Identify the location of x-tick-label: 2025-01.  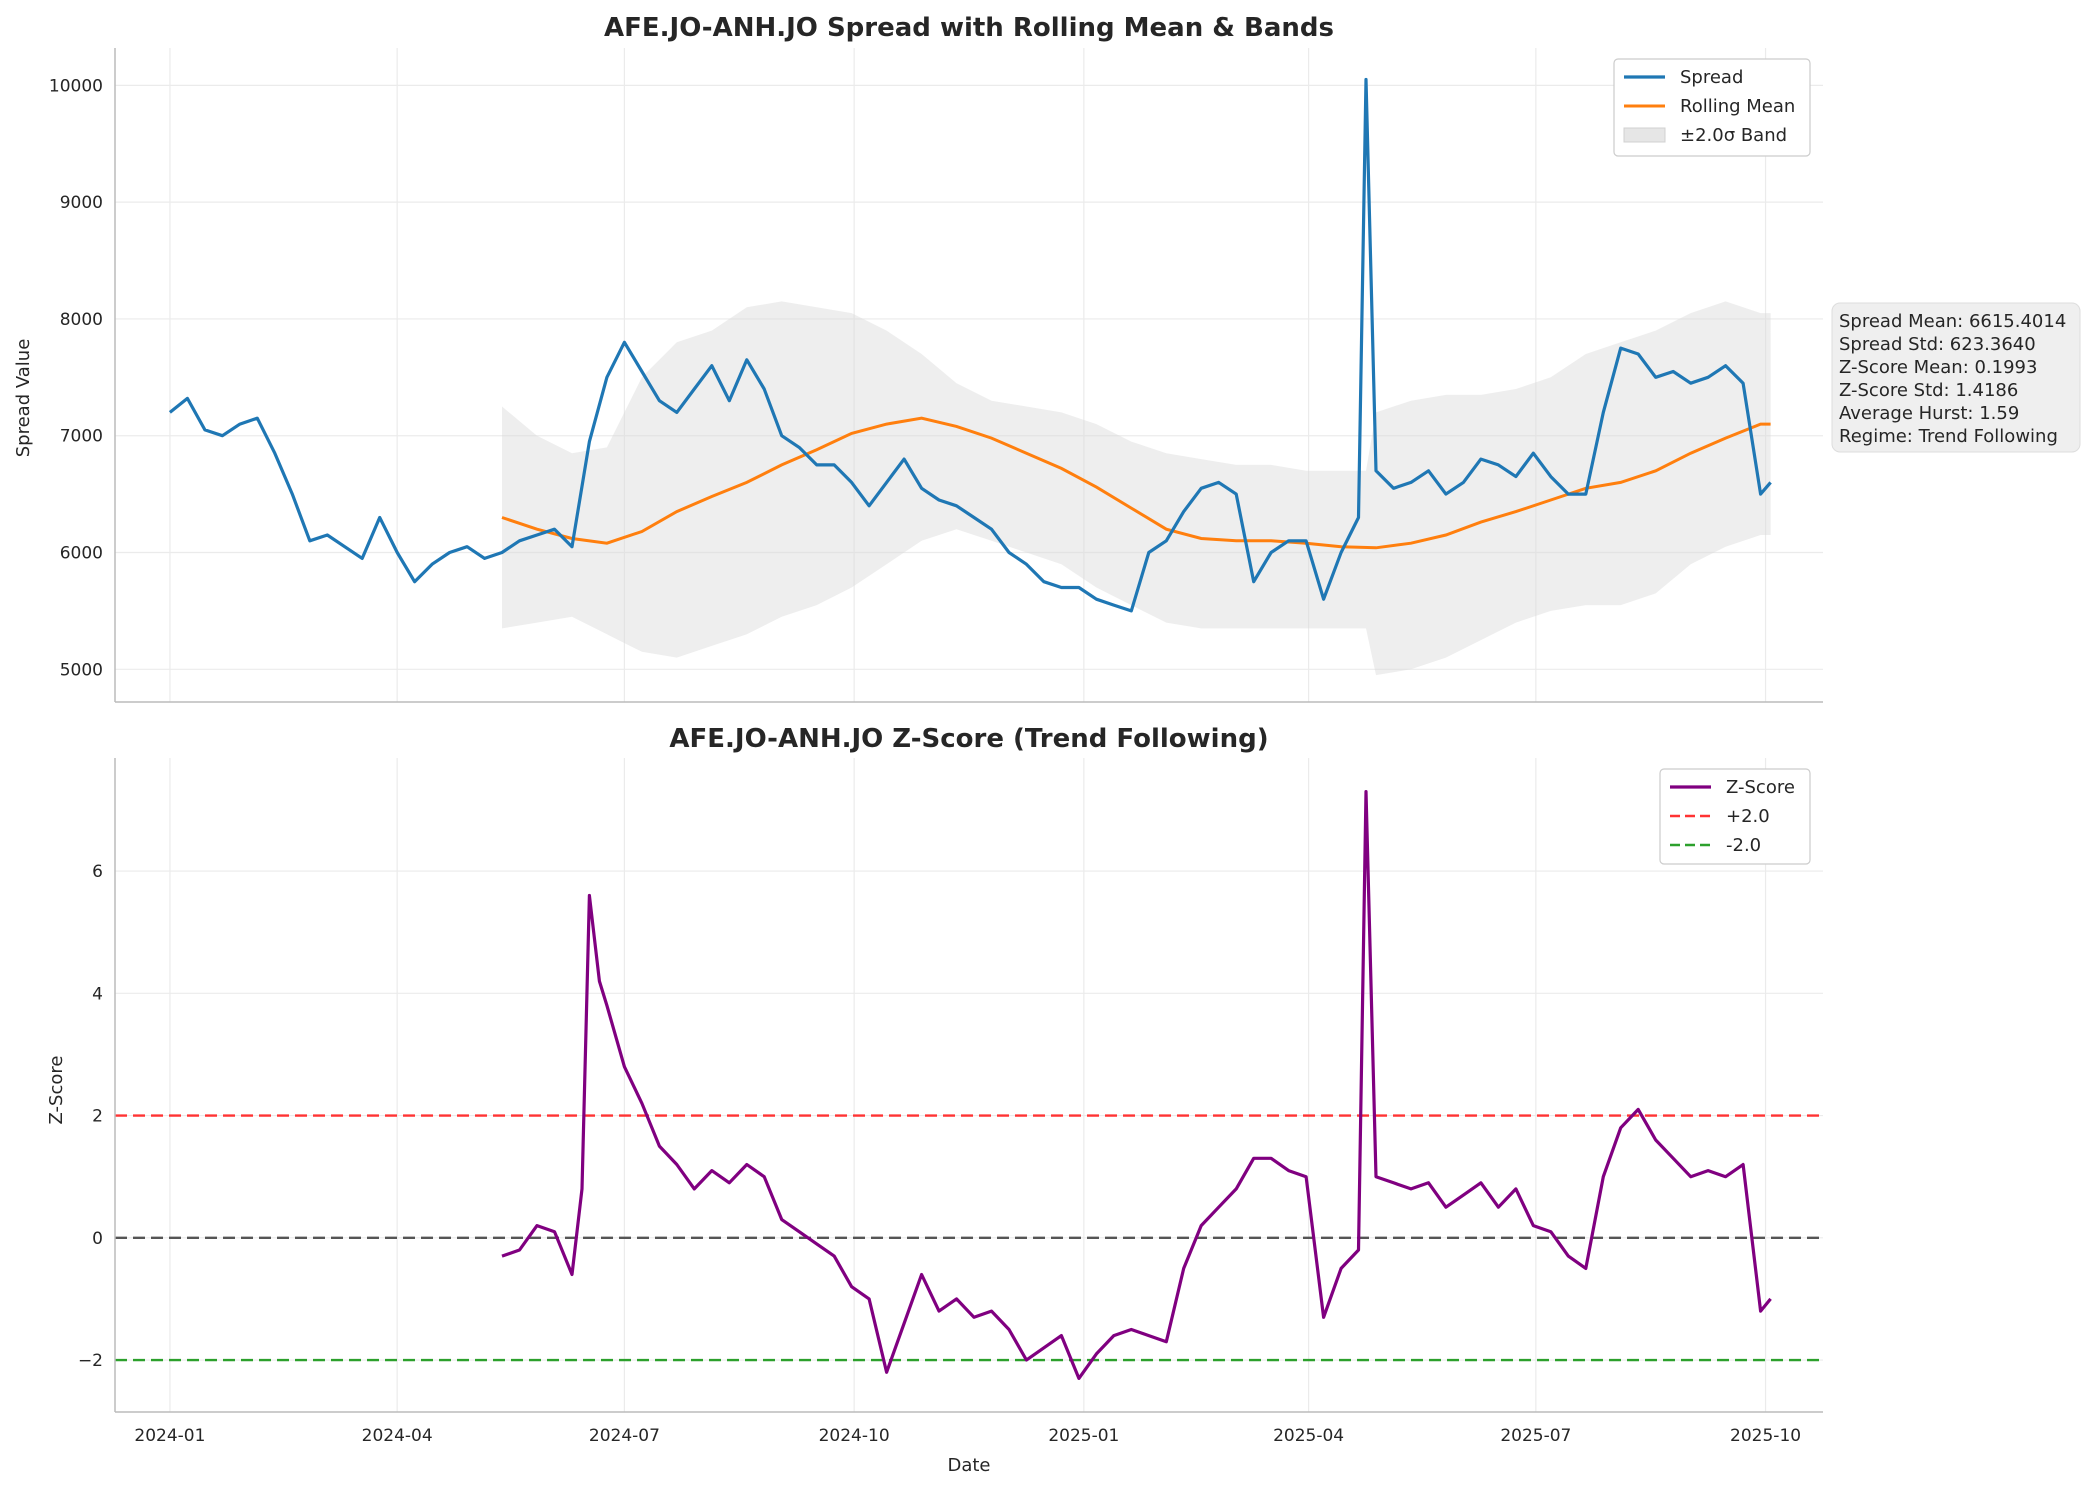
(1083, 1436).